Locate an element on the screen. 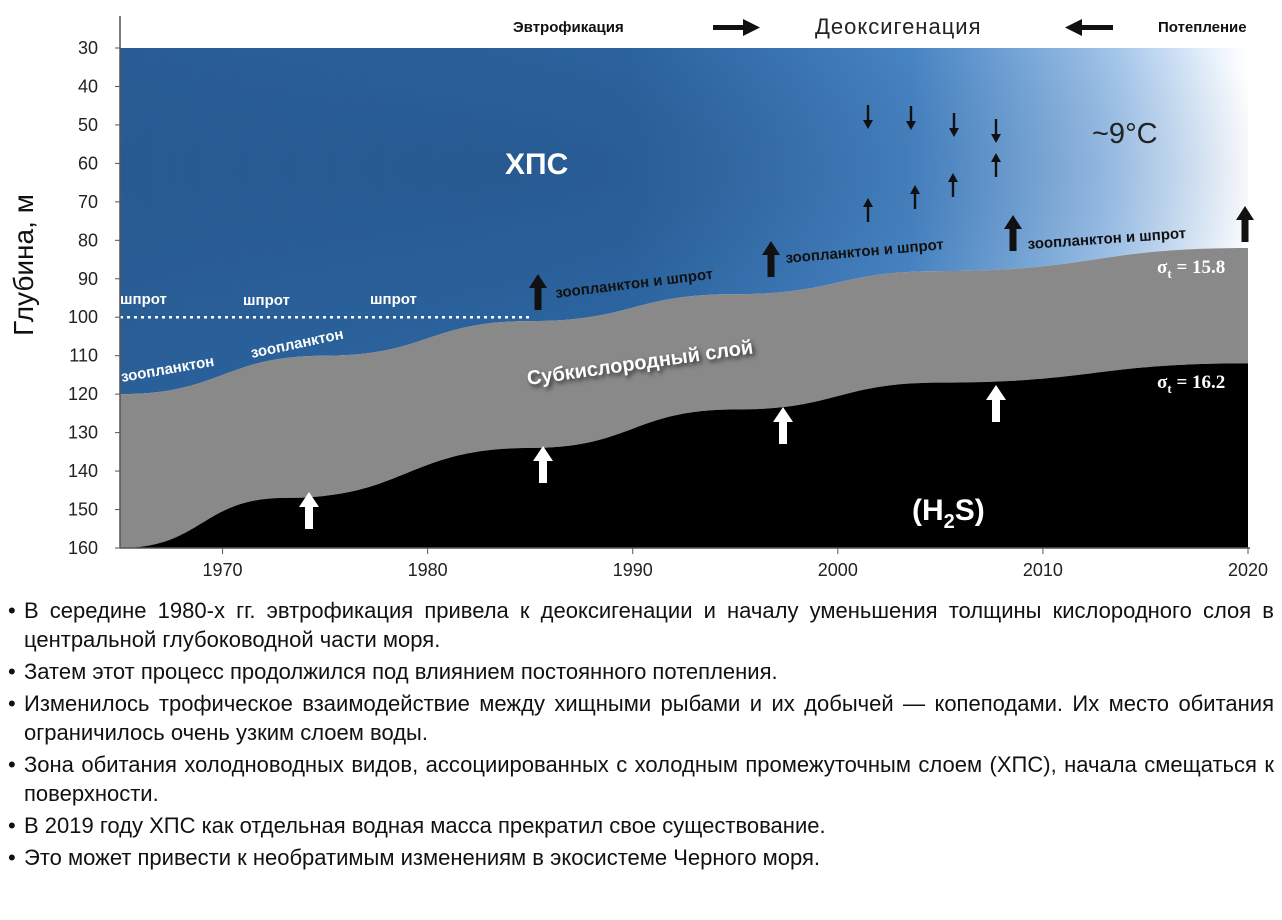 Image resolution: width=1282 pixels, height=920 pixels. upward-shift-arrows-light is located at coordinates (652, 457).